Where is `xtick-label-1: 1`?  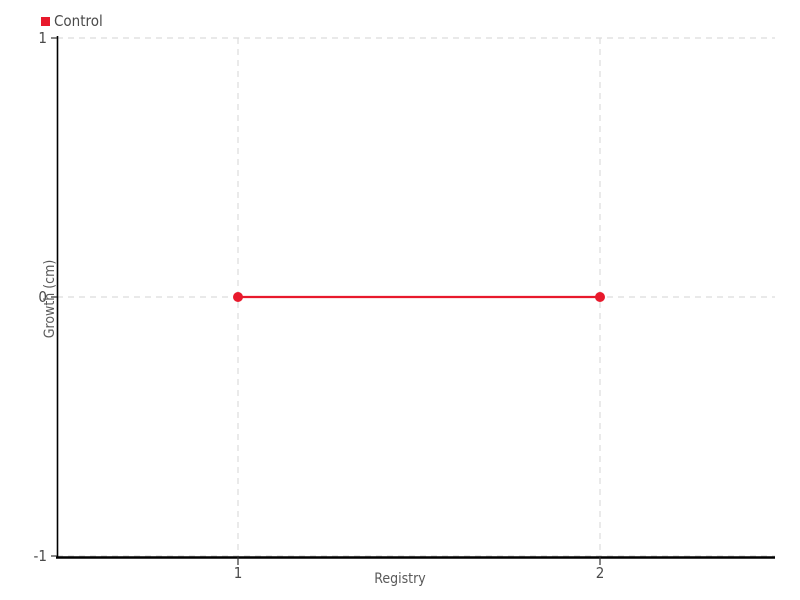 xtick-label-1: 1 is located at coordinates (238, 573).